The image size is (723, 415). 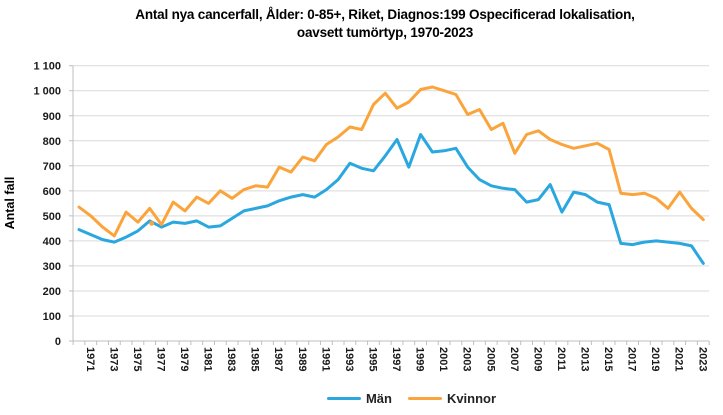 I want to click on y-axis-title: Antal fall, so click(x=10, y=203).